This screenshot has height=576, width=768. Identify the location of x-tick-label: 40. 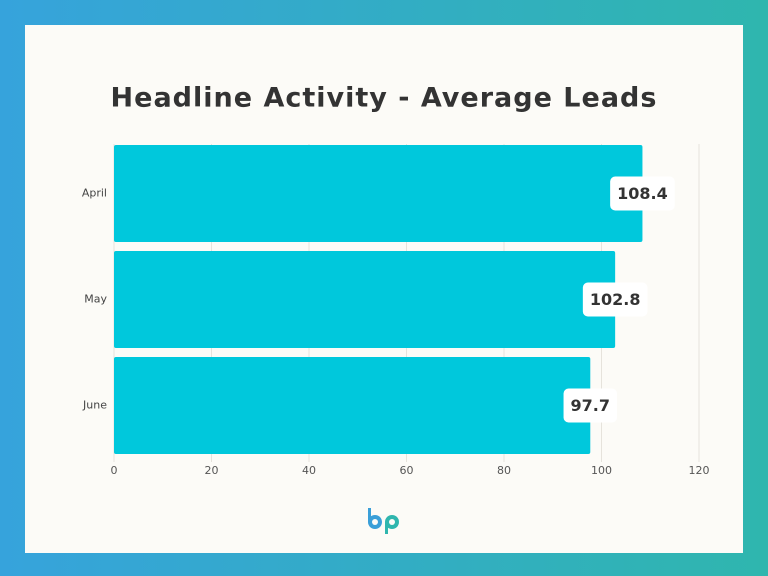
(309, 470).